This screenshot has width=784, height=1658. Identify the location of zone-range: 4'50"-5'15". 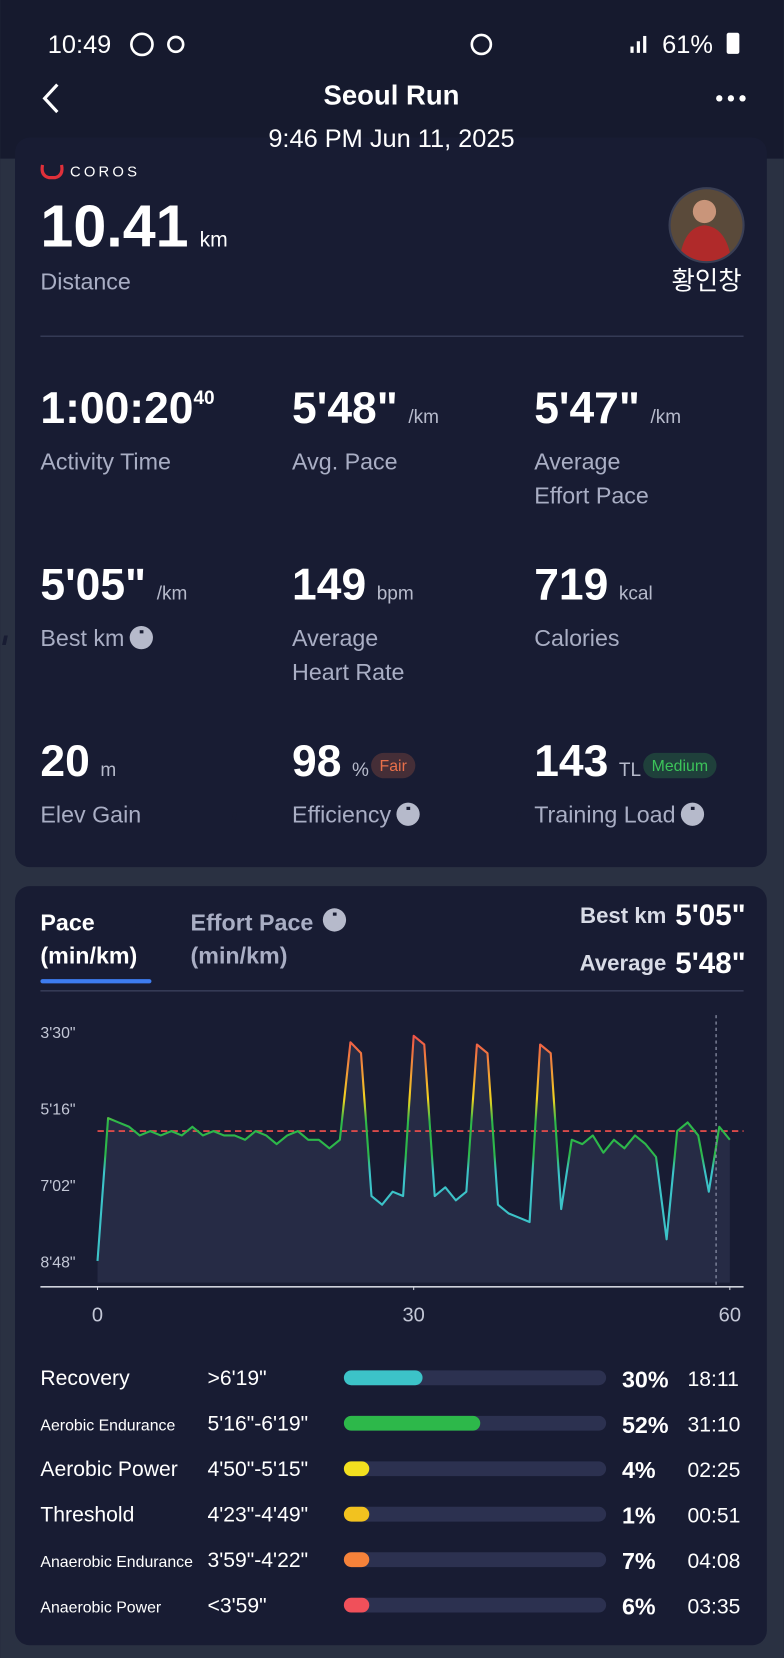
(257, 1469).